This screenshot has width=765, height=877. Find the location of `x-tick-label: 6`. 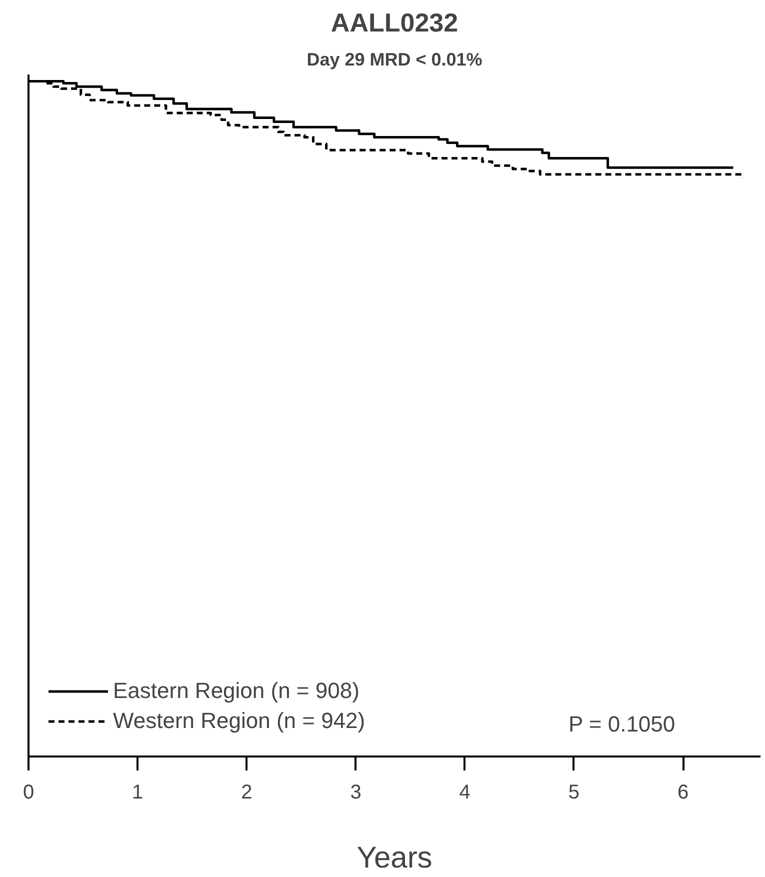

x-tick-label: 6 is located at coordinates (683, 793).